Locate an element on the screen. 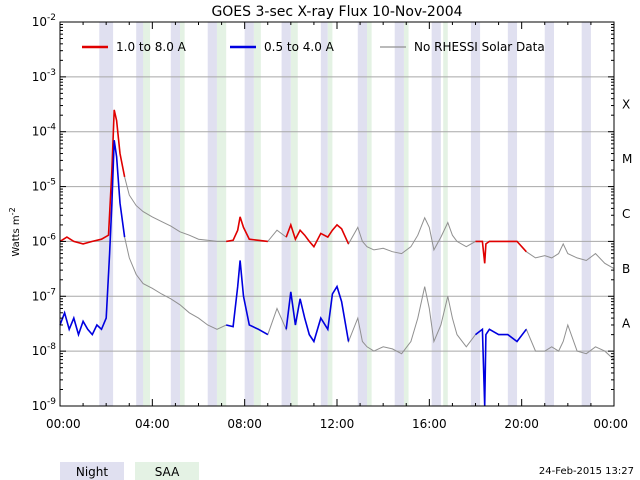 The width and height of the screenshot is (640, 480). y-tick-label: 10⁻⁹ is located at coordinates (44, 405).